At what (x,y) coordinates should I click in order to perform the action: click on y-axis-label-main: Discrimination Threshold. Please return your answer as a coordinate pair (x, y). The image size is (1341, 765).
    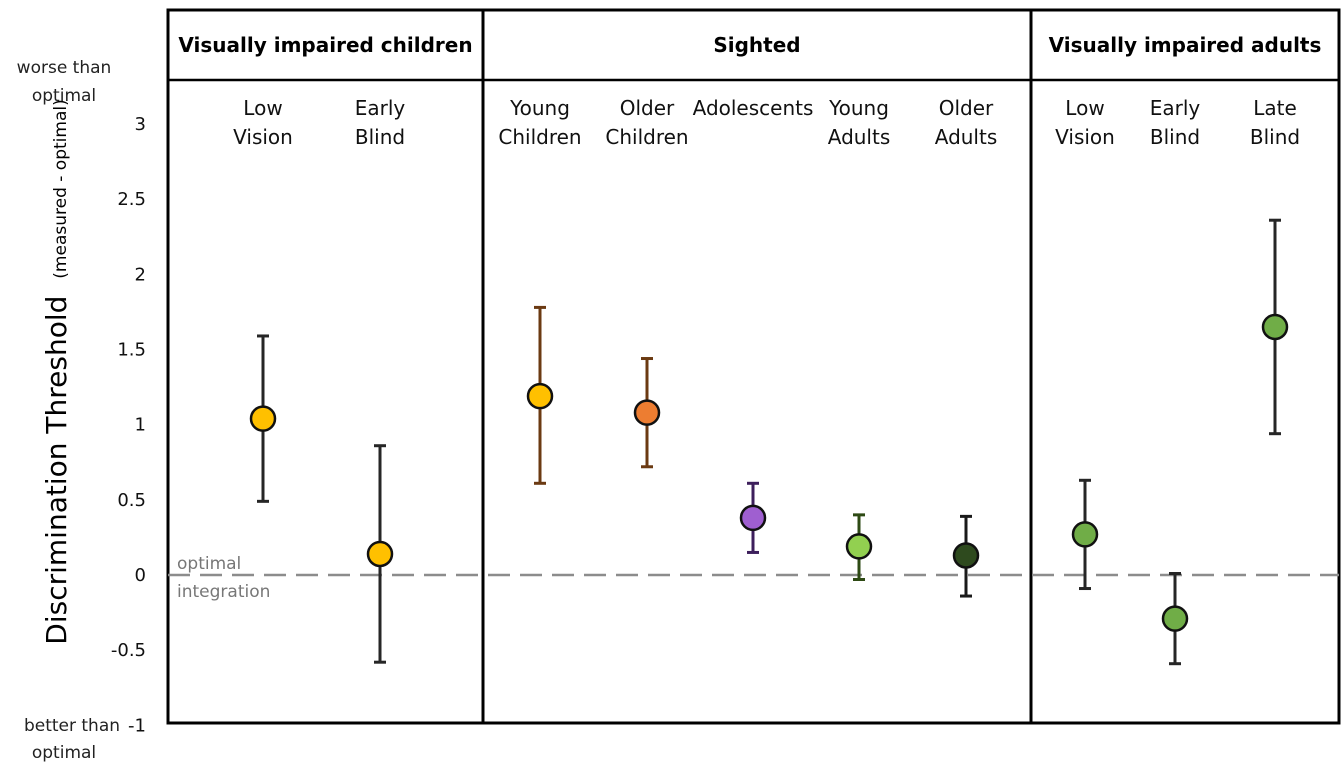
    Looking at the image, I should click on (56, 470).